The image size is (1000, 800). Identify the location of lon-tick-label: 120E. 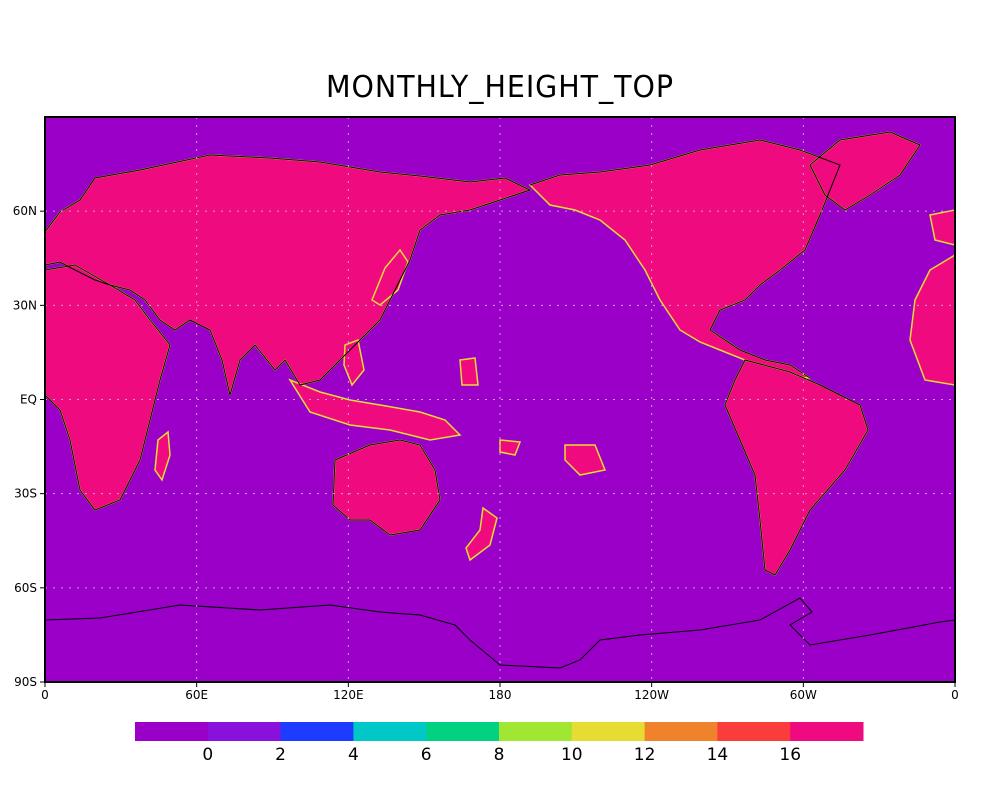
(348, 695).